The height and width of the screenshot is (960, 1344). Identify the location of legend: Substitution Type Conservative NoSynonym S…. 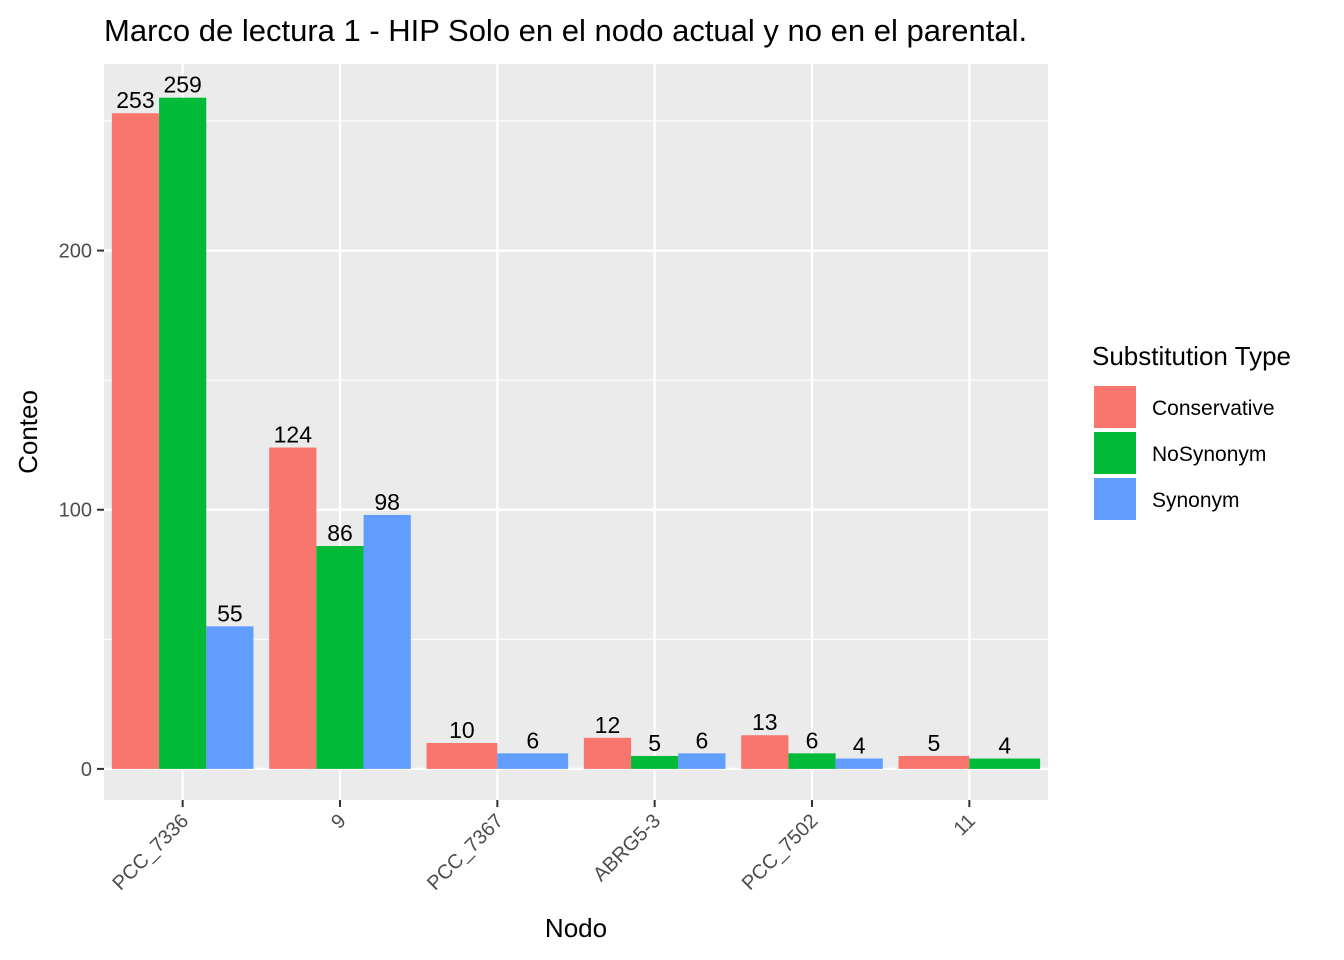
(1191, 430).